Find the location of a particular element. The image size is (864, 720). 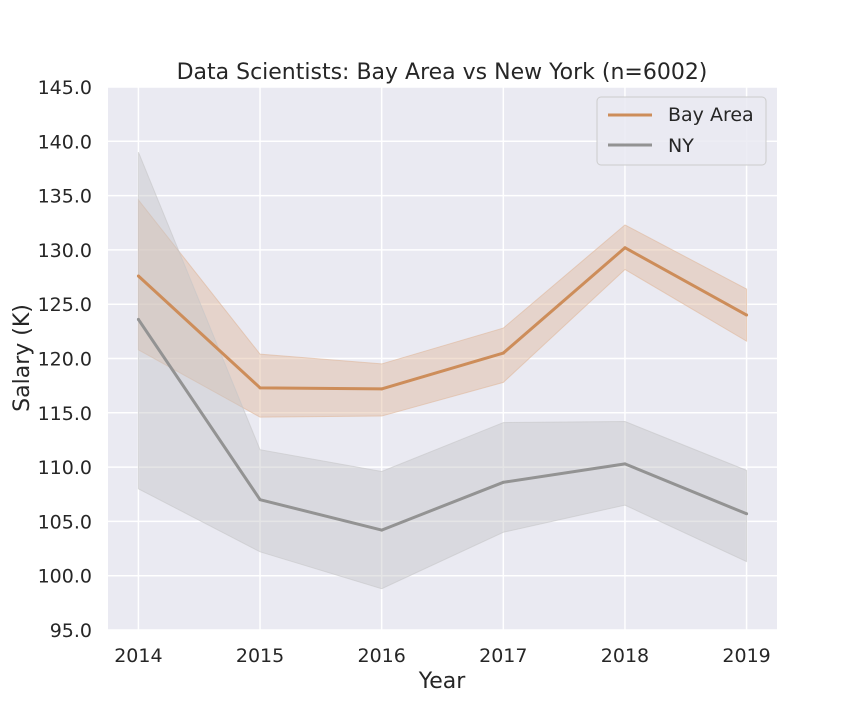

y-tick-label: 105.0 is located at coordinates (65, 522).